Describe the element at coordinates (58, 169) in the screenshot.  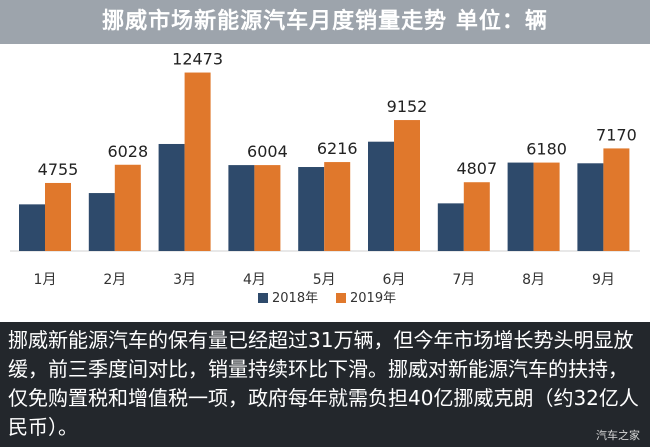
I see `data-label-1: 4755` at that location.